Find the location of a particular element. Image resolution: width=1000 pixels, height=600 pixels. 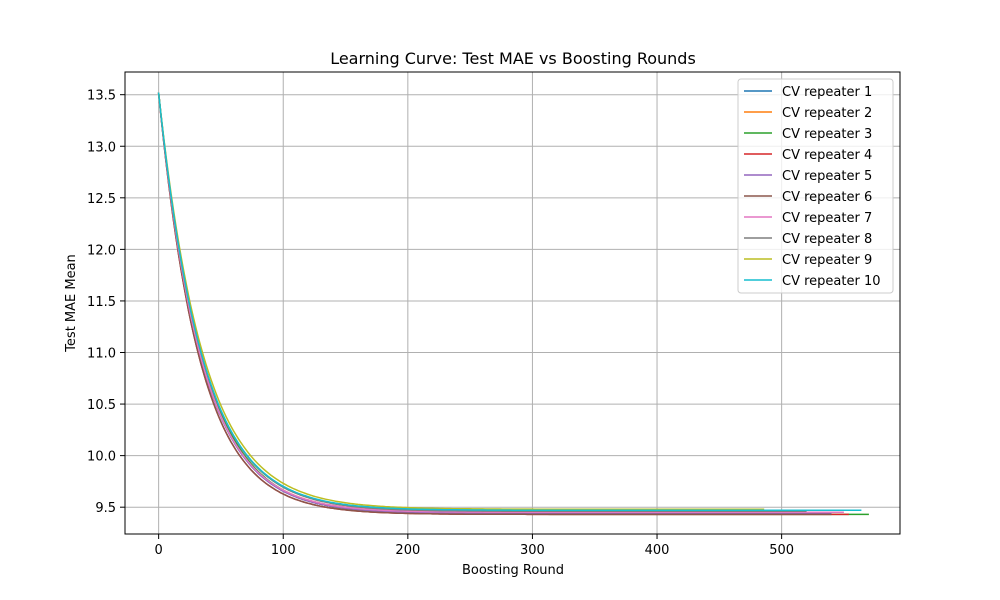

x-tick-label: 200 is located at coordinates (407, 550).